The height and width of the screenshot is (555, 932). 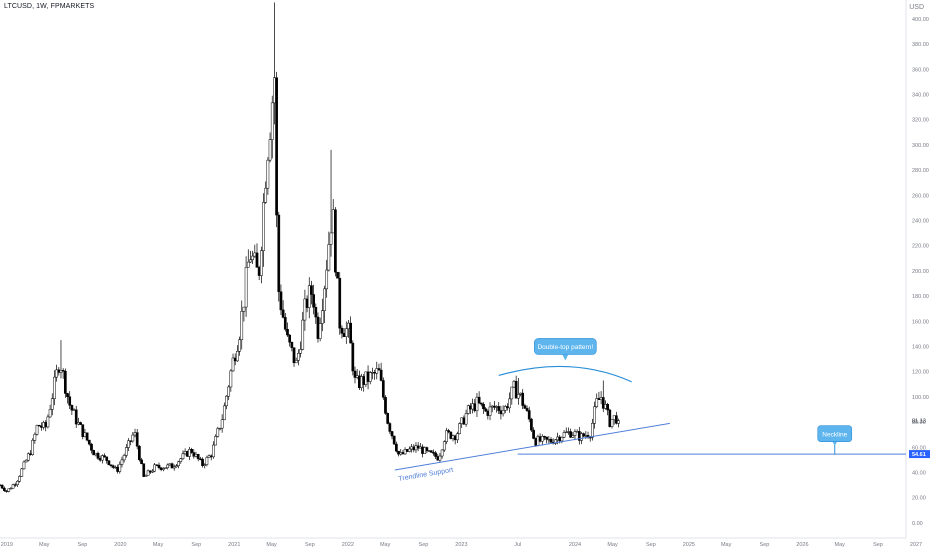 What do you see at coordinates (234, 545) in the screenshot?
I see `x-tick-label: 2021` at bounding box center [234, 545].